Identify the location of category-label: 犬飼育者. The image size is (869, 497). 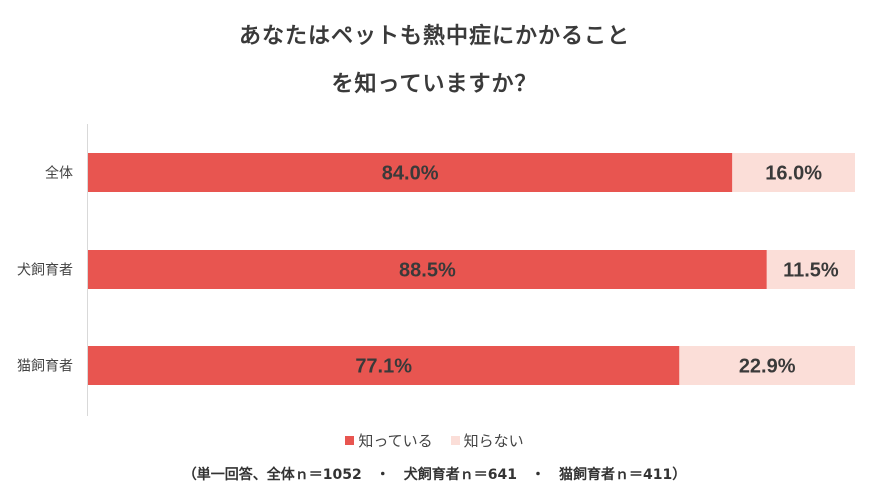
(45, 271).